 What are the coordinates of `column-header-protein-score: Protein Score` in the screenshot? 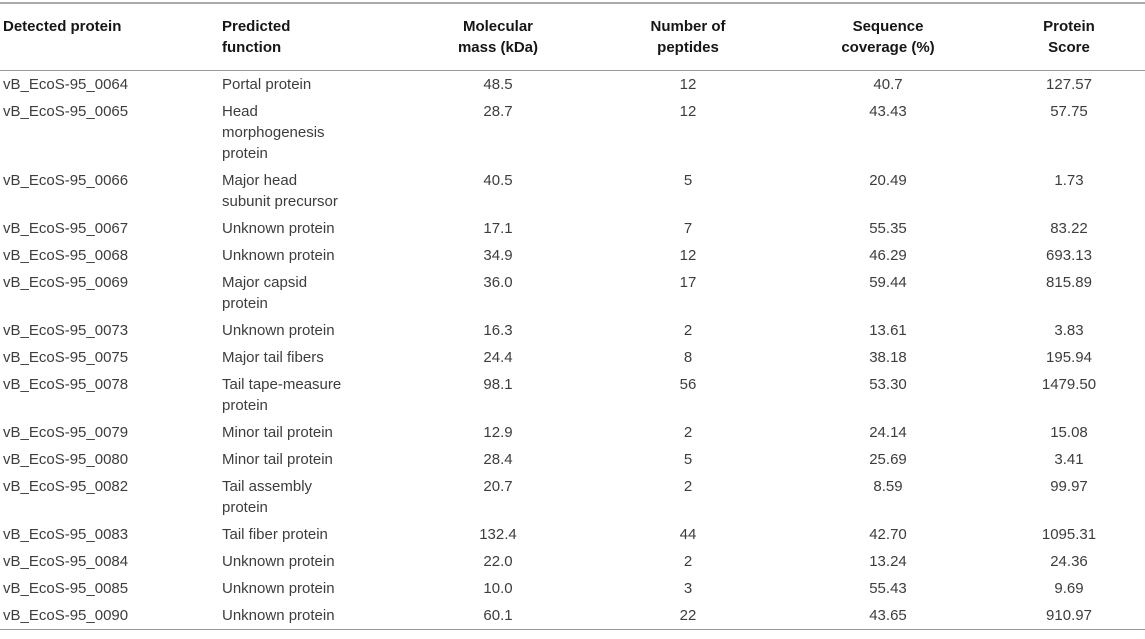 It's located at (1069, 37).